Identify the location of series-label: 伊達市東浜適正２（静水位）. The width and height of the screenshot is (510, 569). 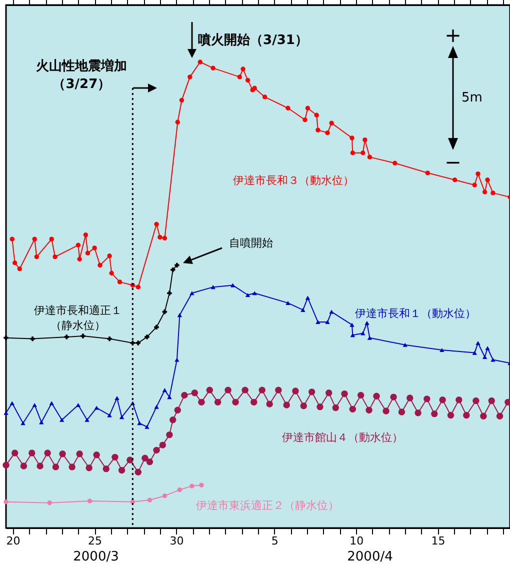
(267, 505).